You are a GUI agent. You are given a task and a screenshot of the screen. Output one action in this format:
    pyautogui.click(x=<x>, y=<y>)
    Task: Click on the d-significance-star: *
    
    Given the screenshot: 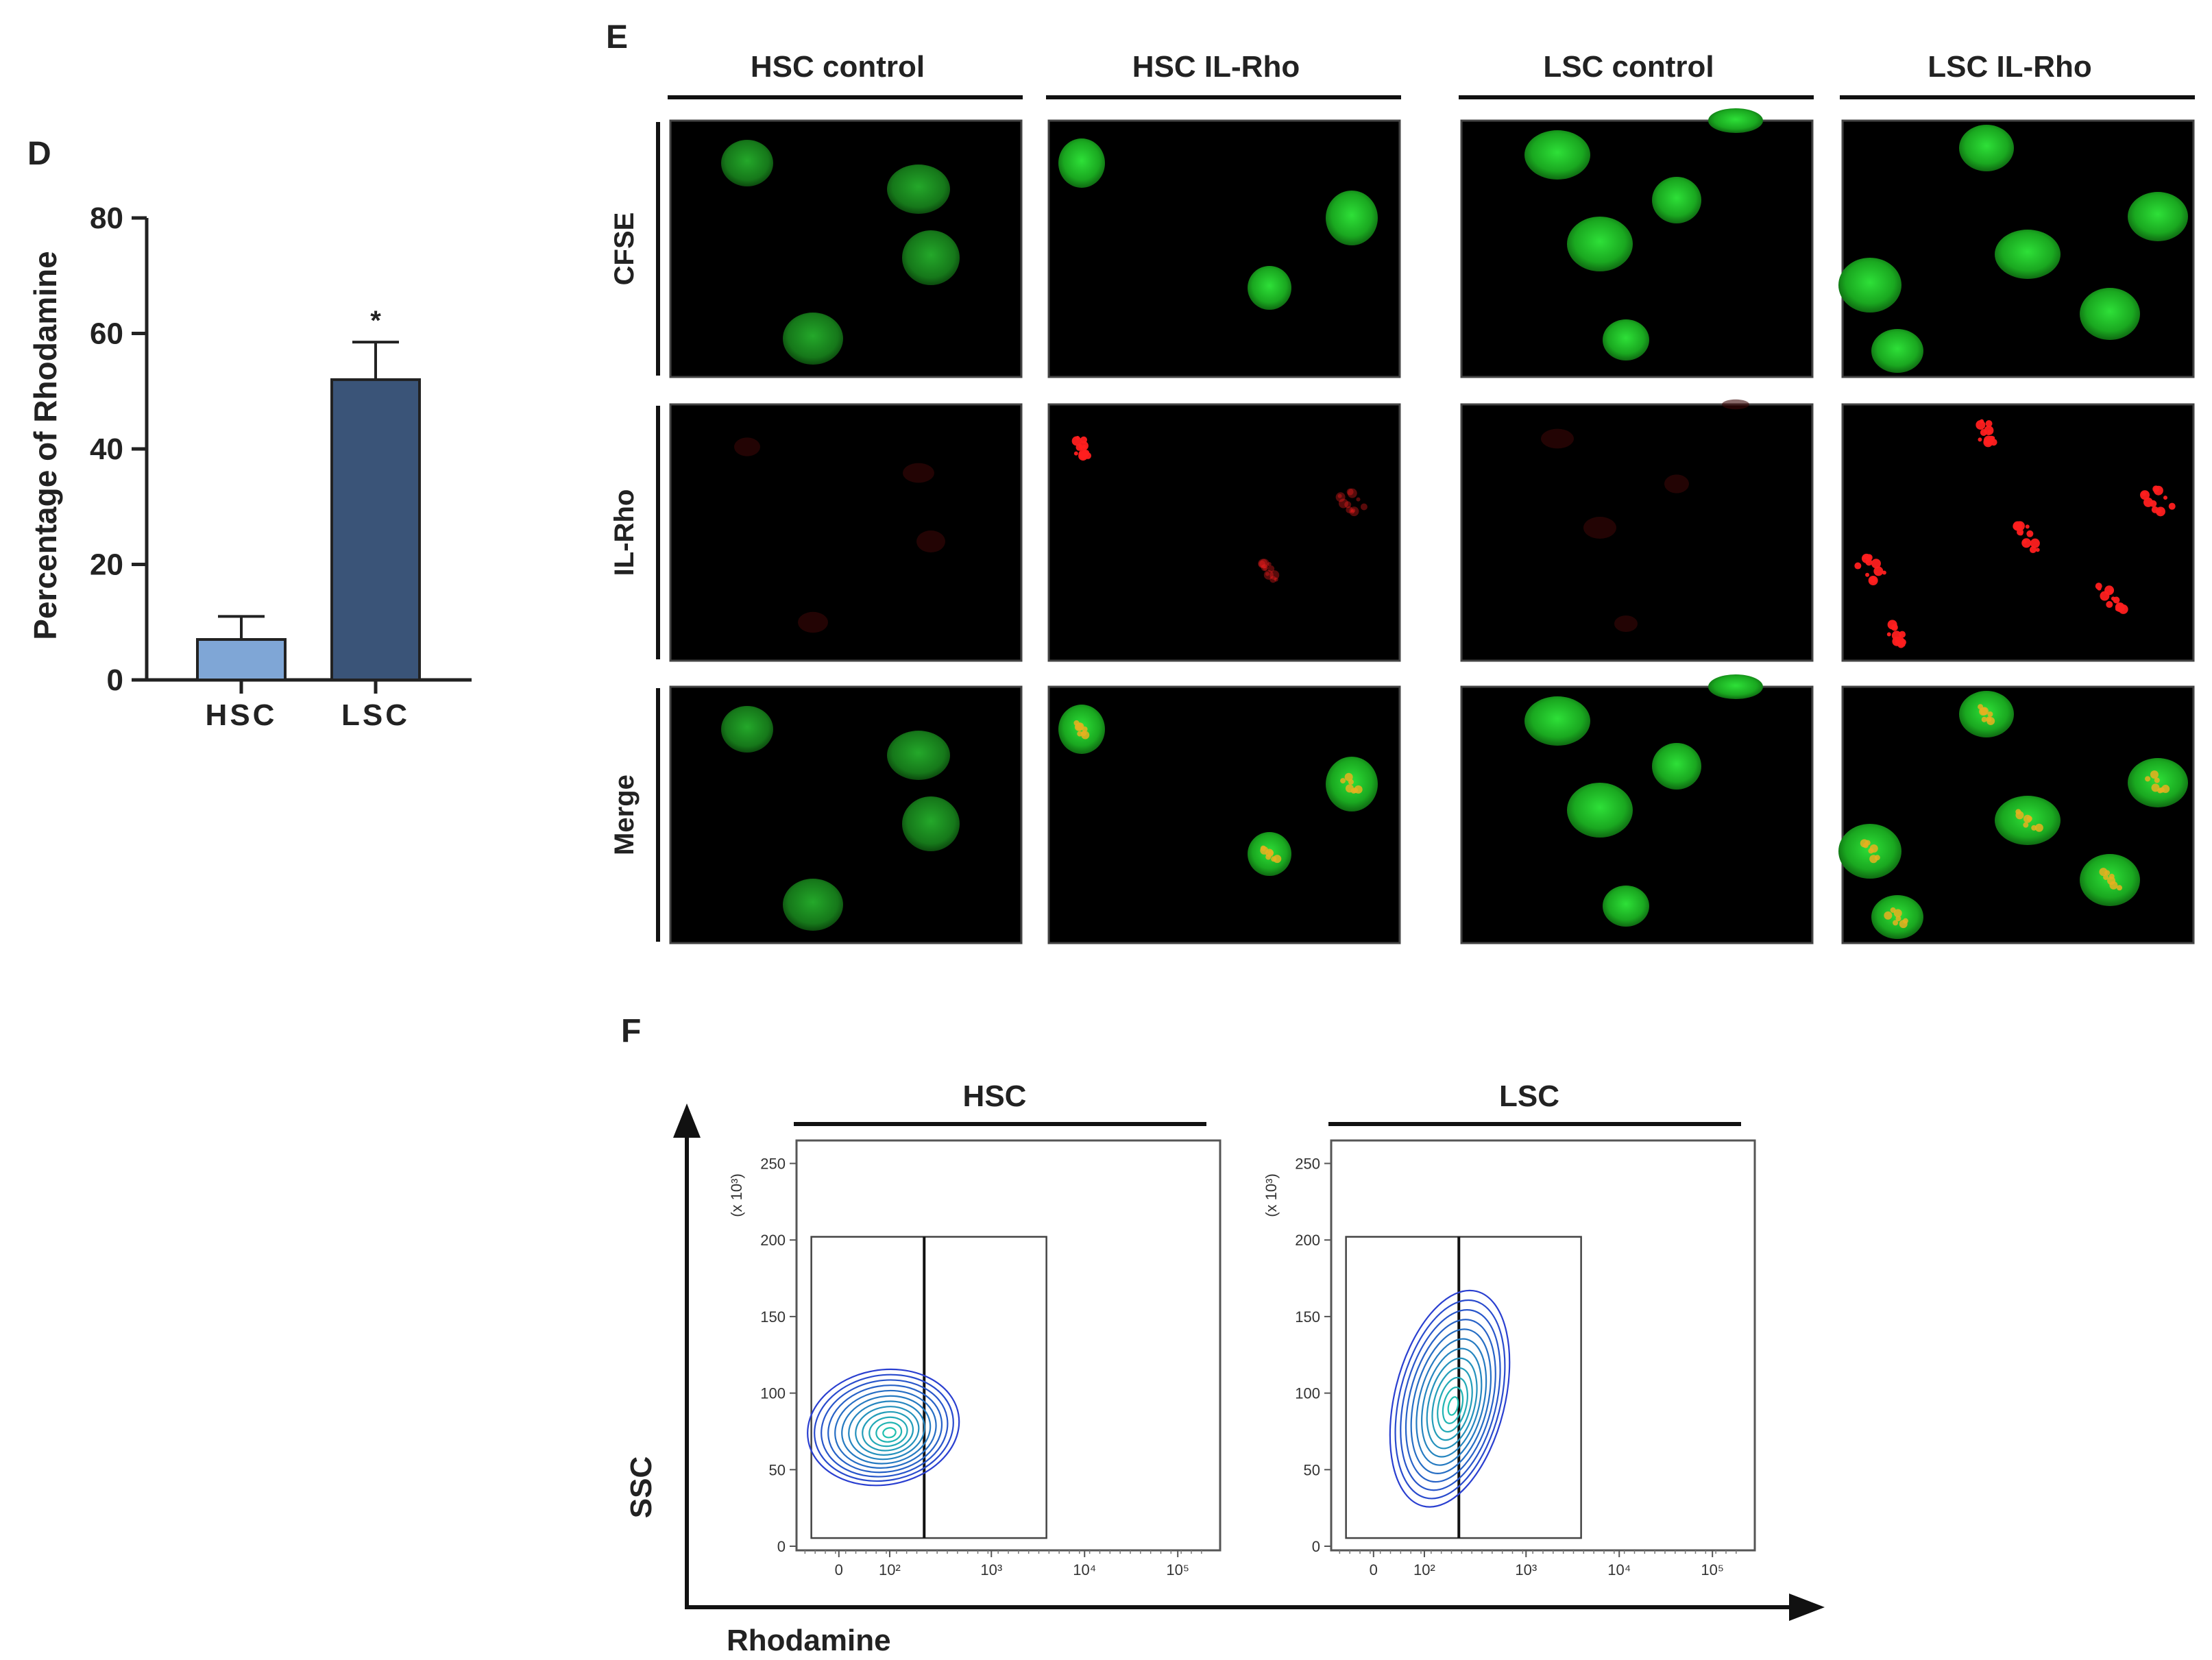 What is the action you would take?
    pyautogui.click(x=376, y=321)
    